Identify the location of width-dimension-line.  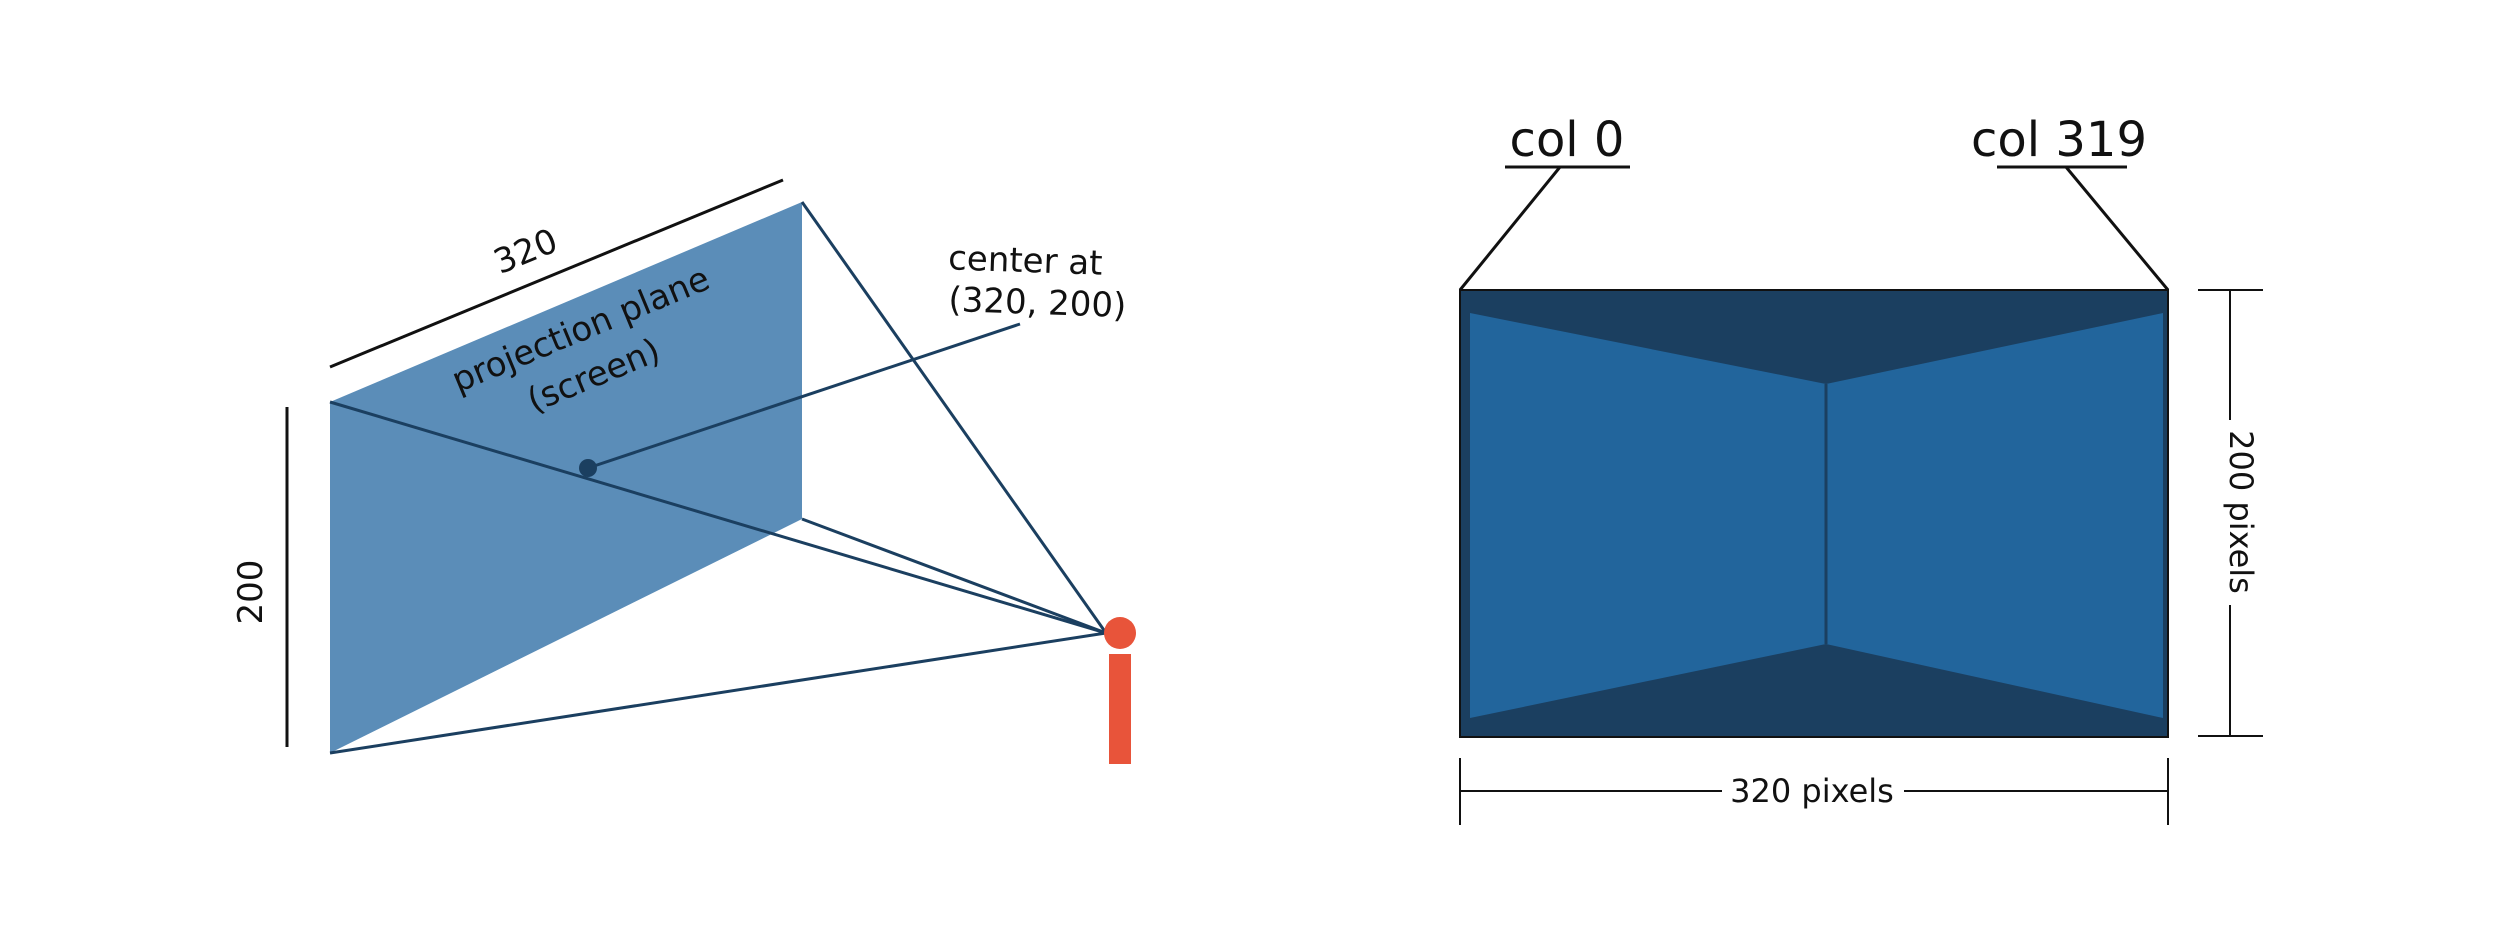
(556, 273).